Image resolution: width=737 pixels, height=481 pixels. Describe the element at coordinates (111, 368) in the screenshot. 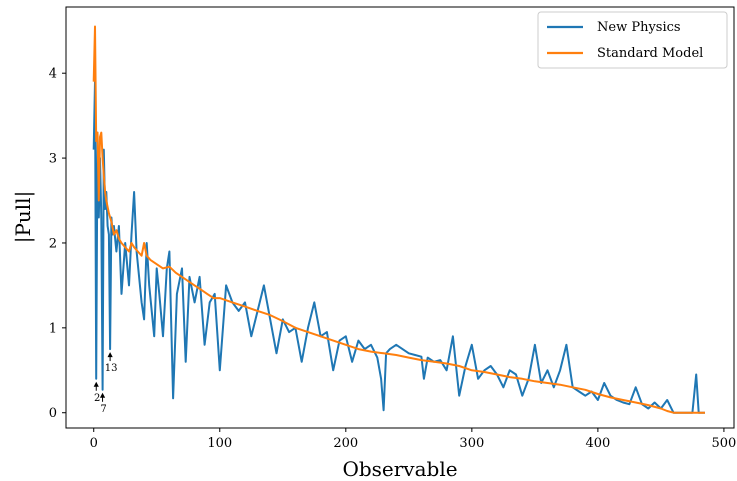

I see `annotation-label: 13` at that location.